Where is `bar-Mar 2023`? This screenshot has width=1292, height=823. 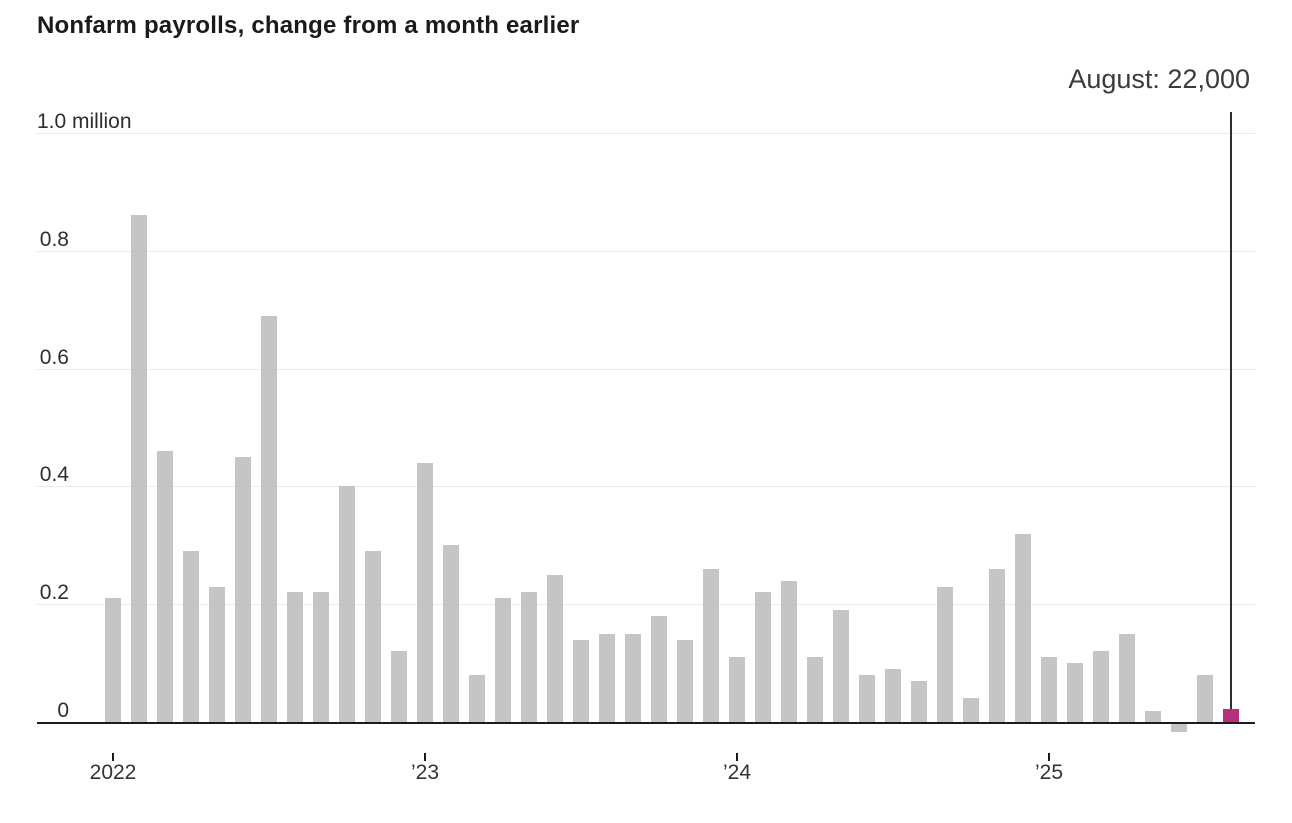 bar-Mar 2023 is located at coordinates (477, 698).